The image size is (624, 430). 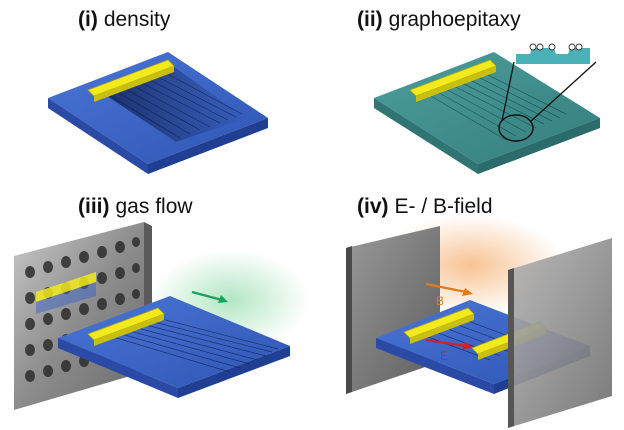 I want to click on magnifier-circle, so click(x=516, y=128).